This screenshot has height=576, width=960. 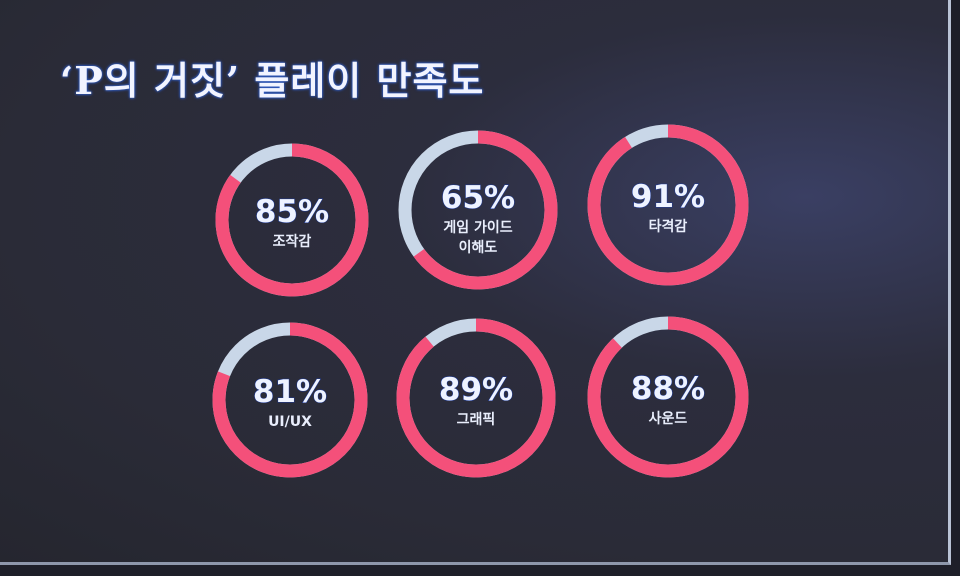 I want to click on donut-4: 81% UI/UX, so click(x=290, y=400).